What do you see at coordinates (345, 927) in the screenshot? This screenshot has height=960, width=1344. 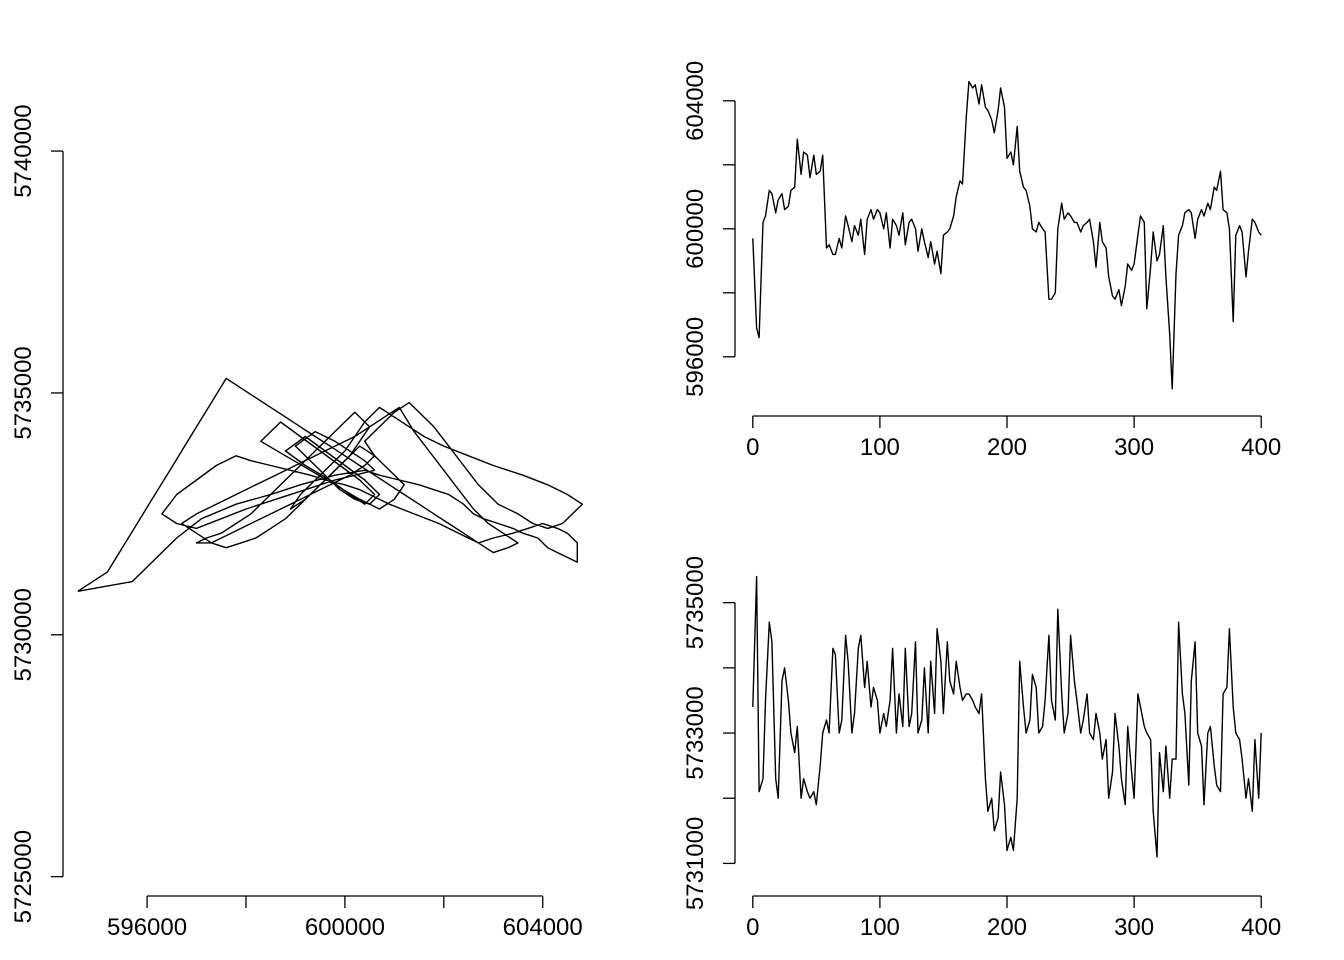 I see `x-tick-label: 600000` at bounding box center [345, 927].